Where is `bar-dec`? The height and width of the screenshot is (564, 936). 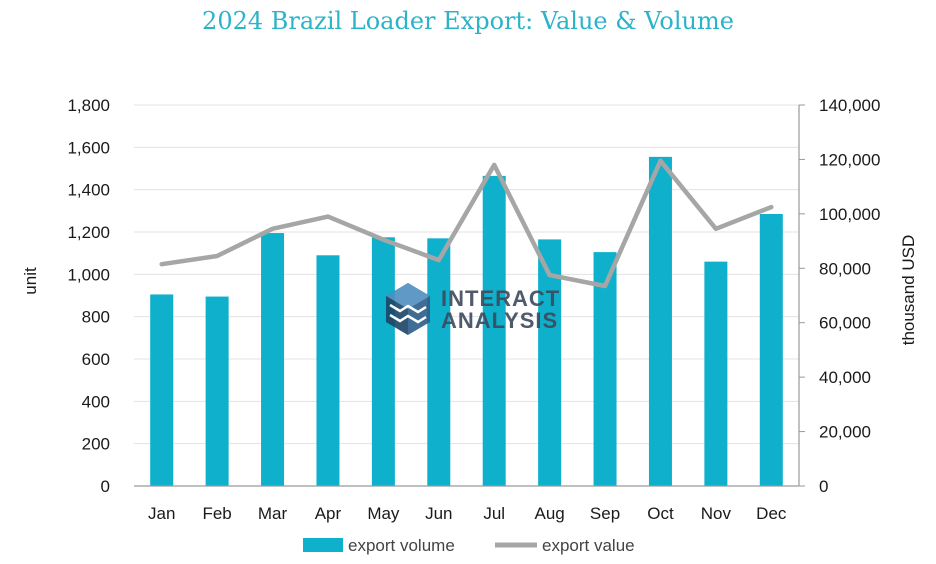 bar-dec is located at coordinates (771, 350).